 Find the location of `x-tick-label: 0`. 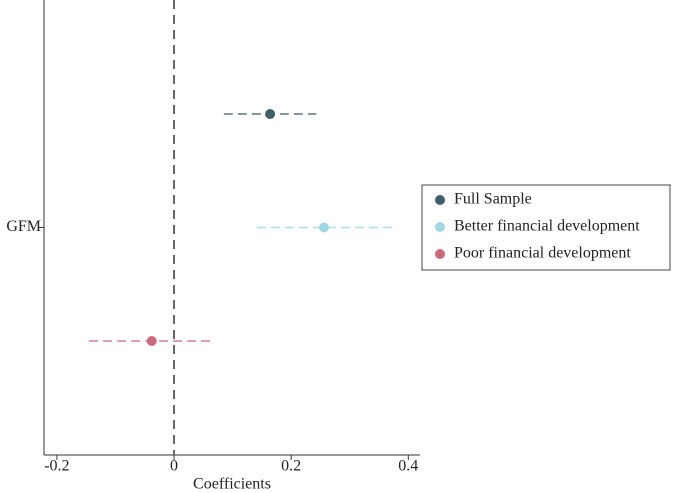

x-tick-label: 0 is located at coordinates (174, 466).